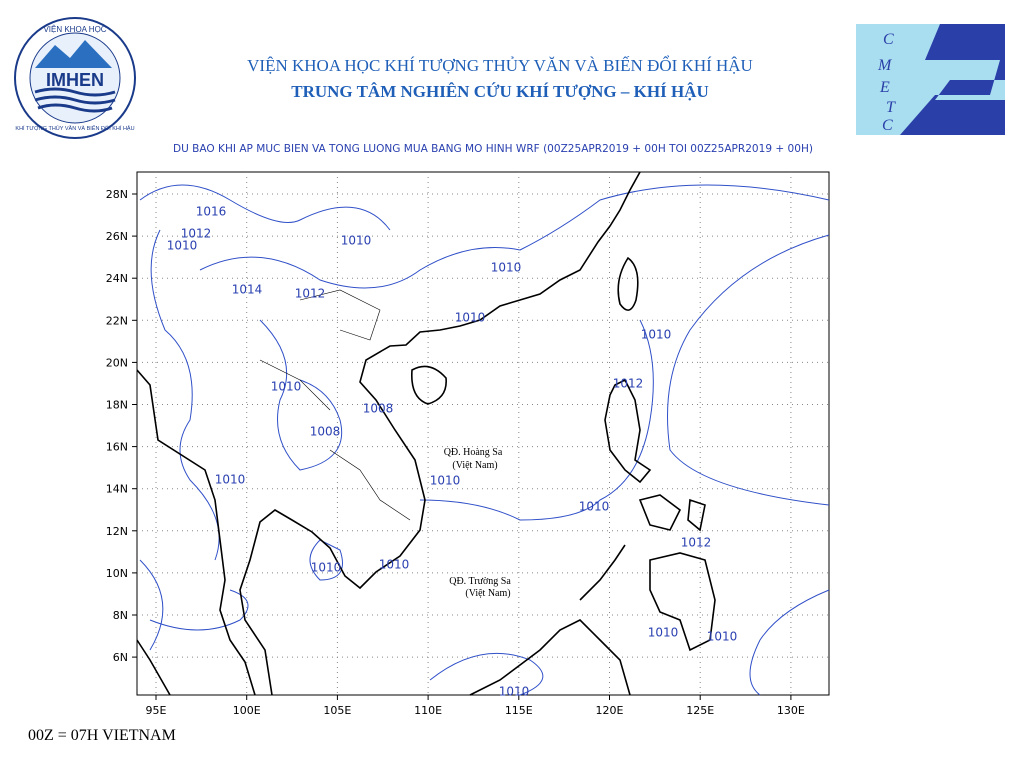  I want to click on isobar-label: 1014, so click(247, 290).